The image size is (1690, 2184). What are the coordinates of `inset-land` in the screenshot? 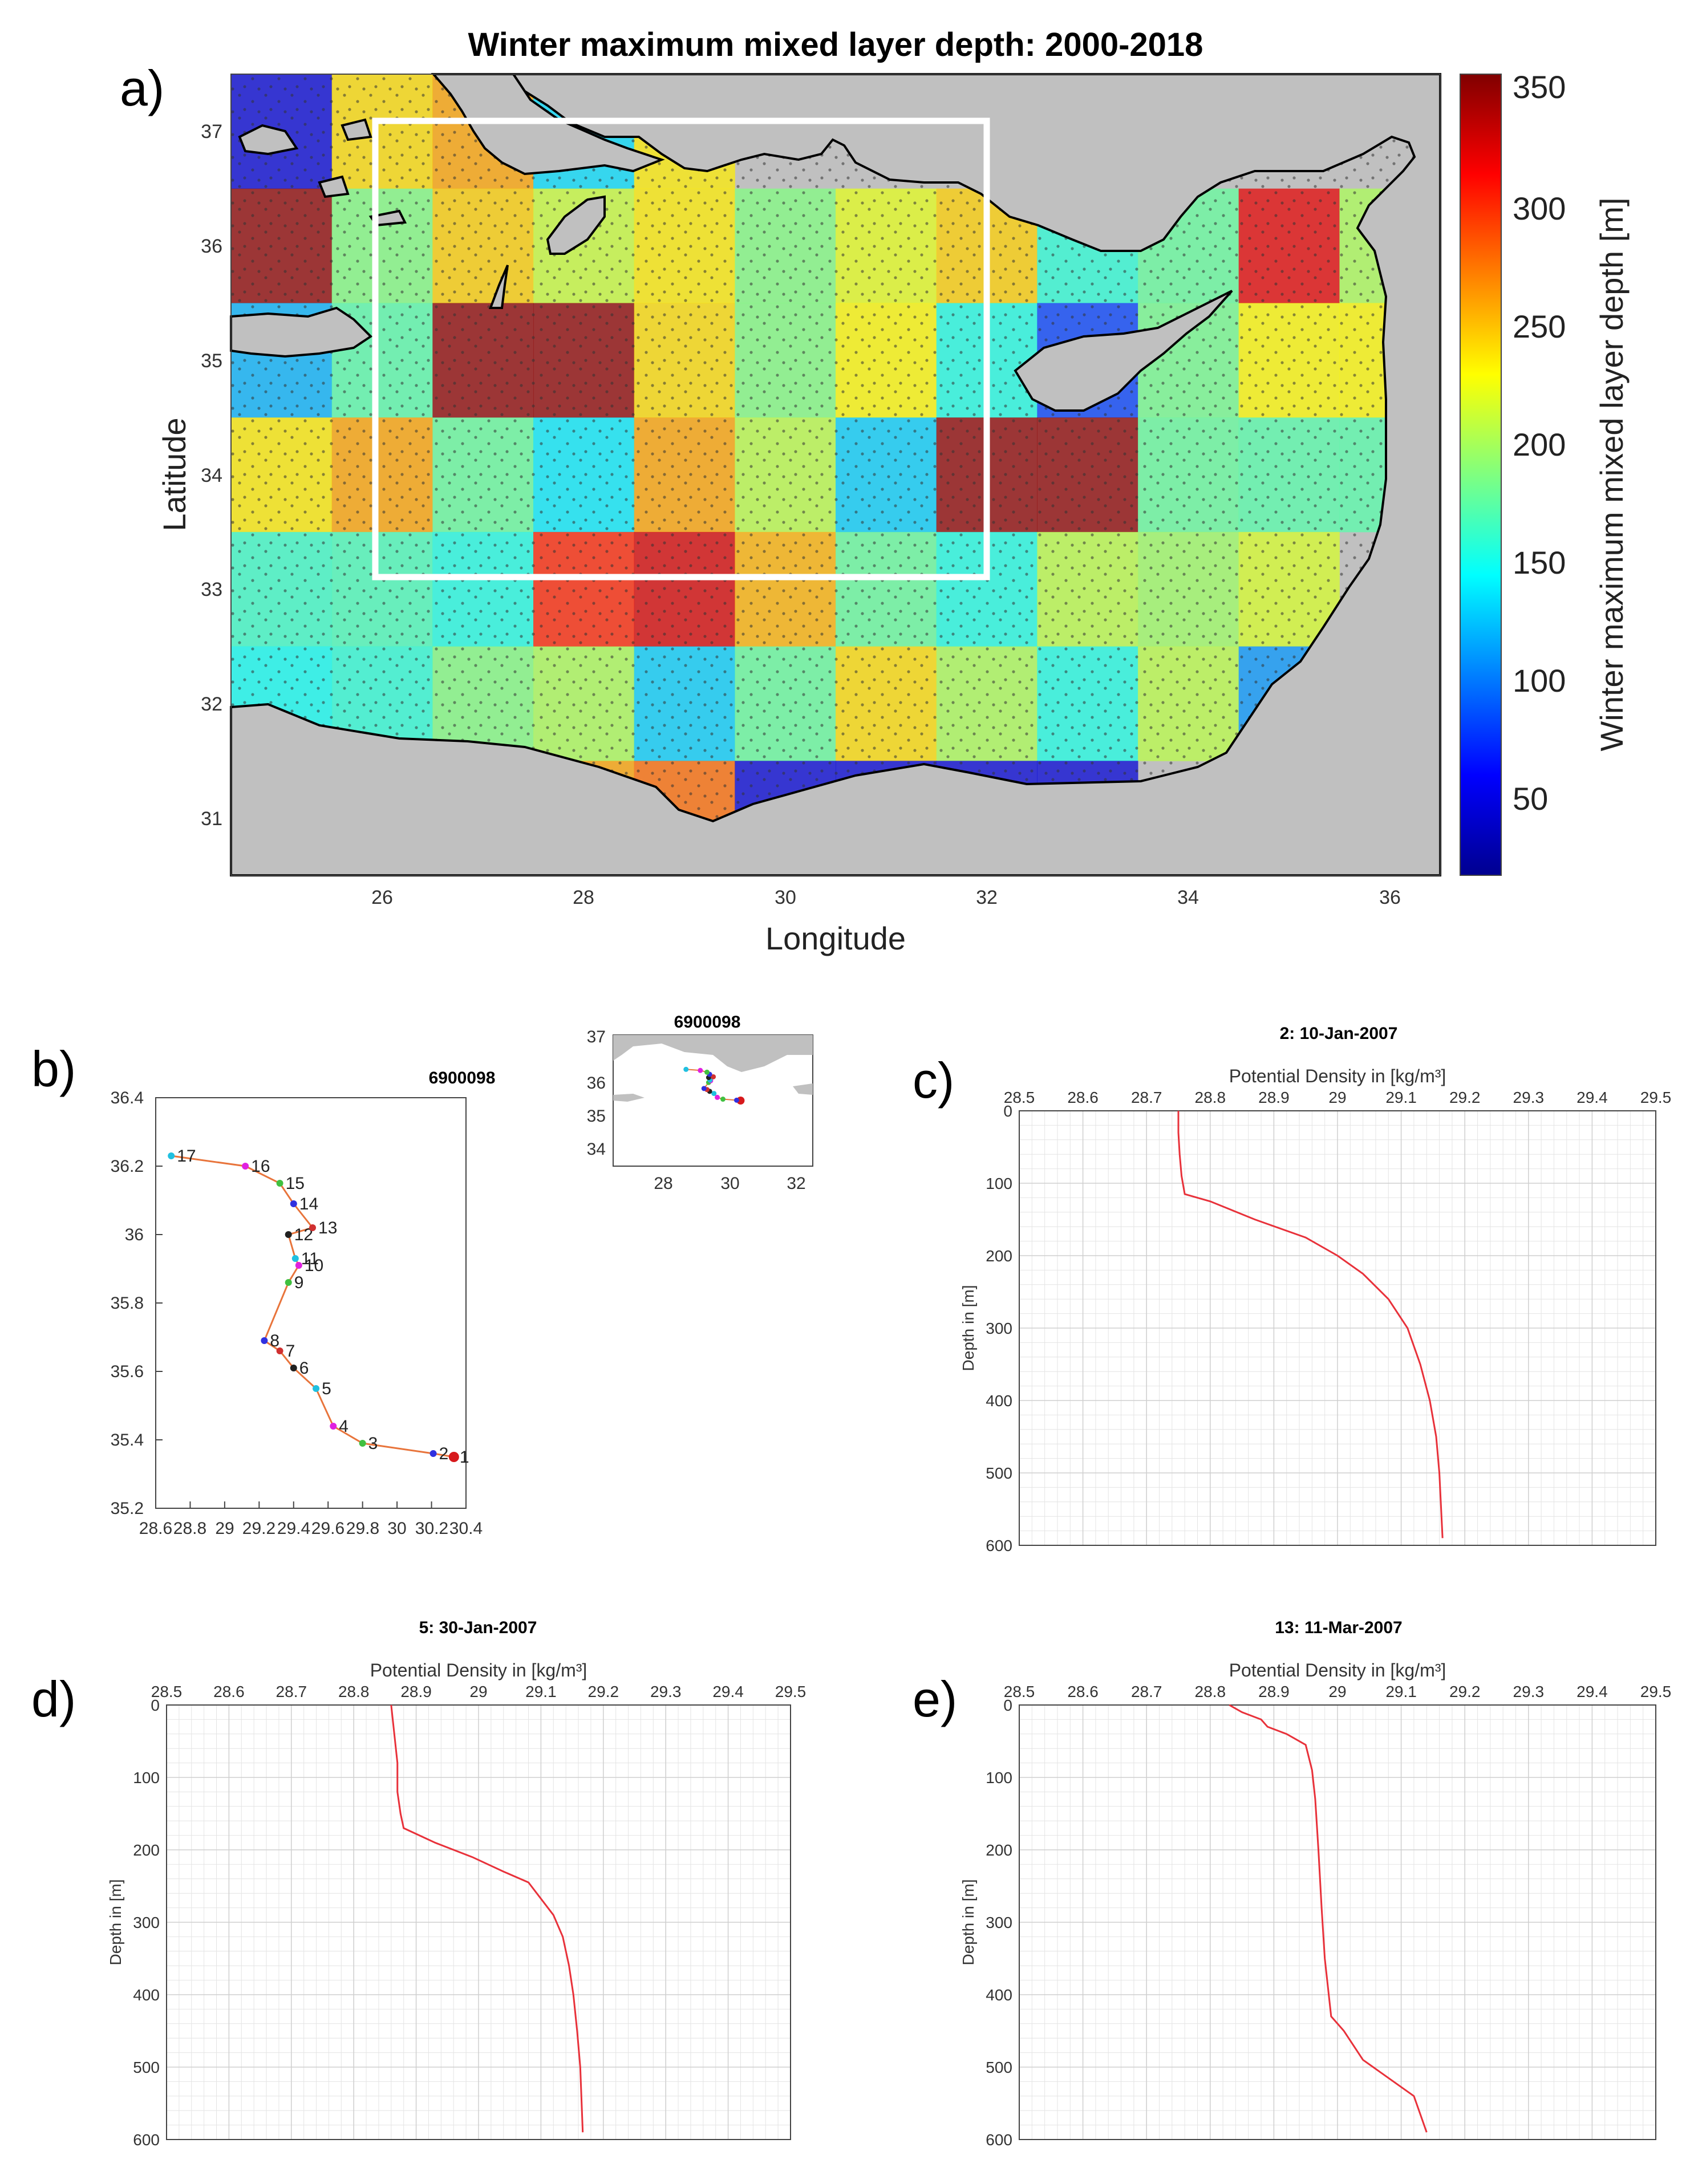 It's located at (713, 1068).